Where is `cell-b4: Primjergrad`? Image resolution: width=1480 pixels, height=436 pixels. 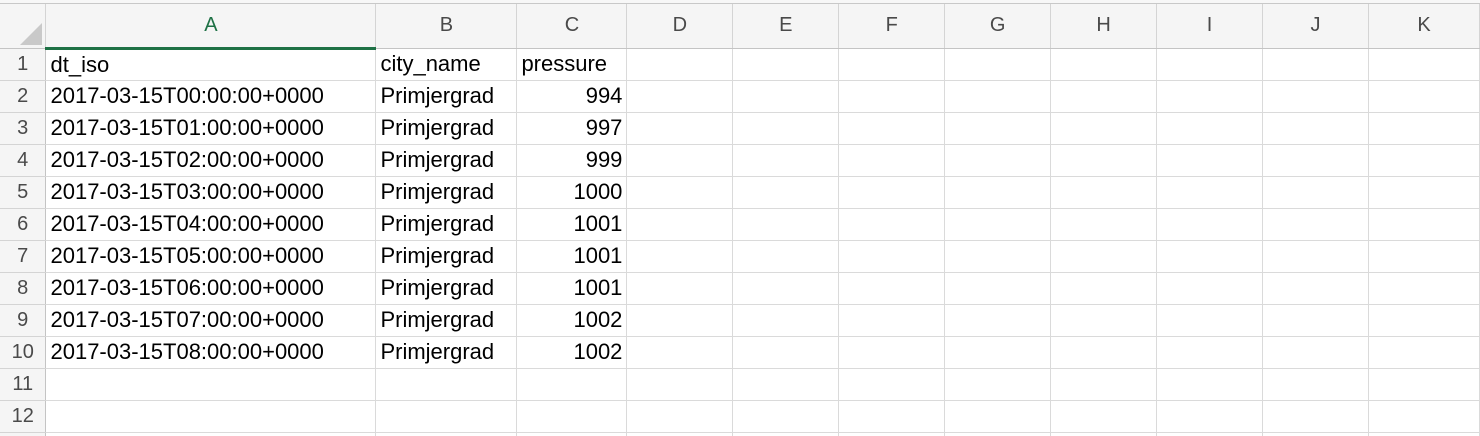
cell-b4: Primjergrad is located at coordinates (446, 160).